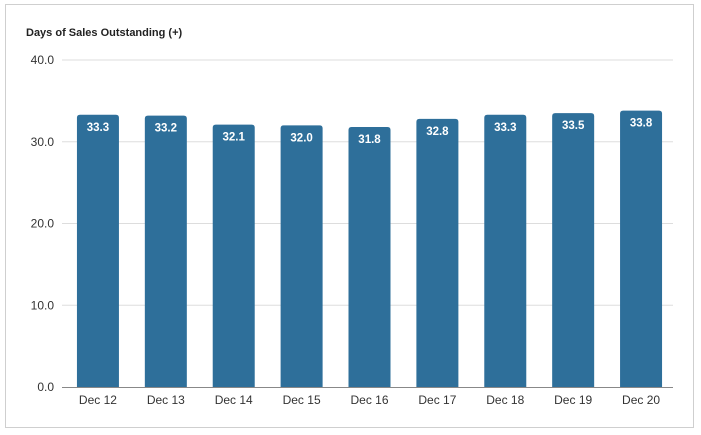  I want to click on x-tick-label: Dec 17, so click(437, 400).